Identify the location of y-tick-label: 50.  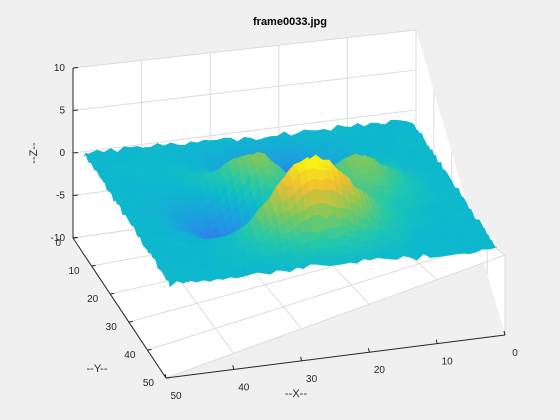
(149, 383).